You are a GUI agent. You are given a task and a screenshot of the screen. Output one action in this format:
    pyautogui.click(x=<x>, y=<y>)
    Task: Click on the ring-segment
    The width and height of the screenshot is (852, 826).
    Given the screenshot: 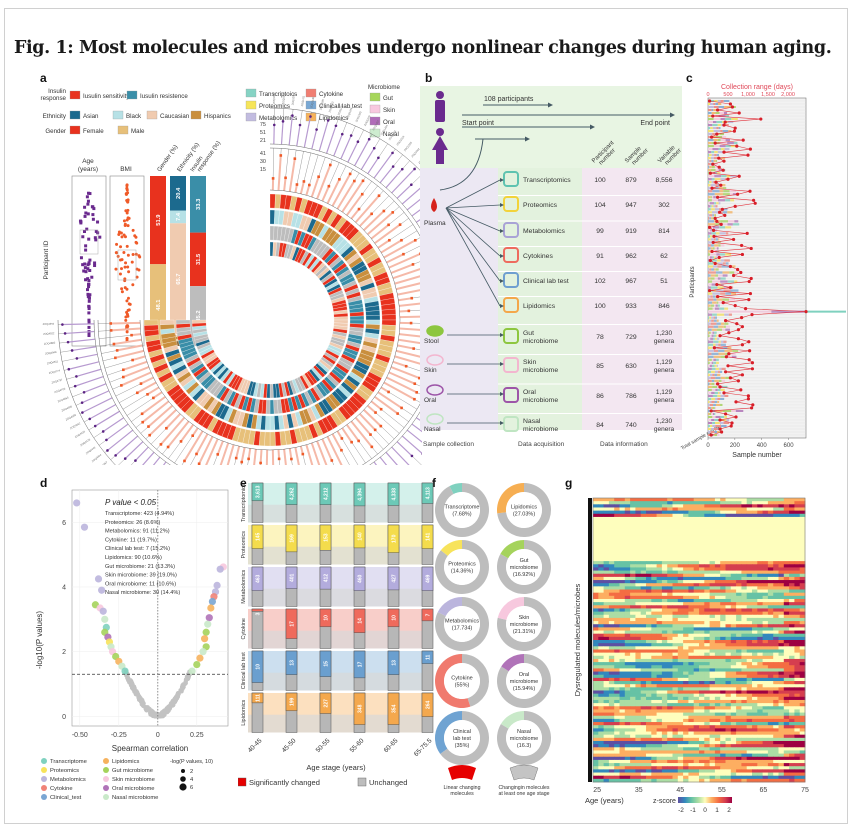 What is the action you would take?
    pyautogui.click(x=183, y=322)
    